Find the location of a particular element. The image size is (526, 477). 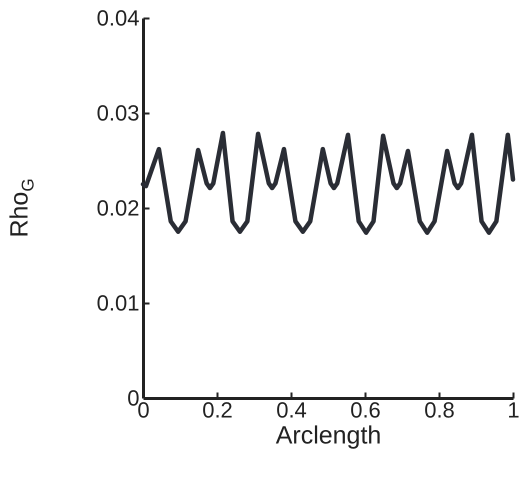

y-tick-label: 0.01 is located at coordinates (118, 303).